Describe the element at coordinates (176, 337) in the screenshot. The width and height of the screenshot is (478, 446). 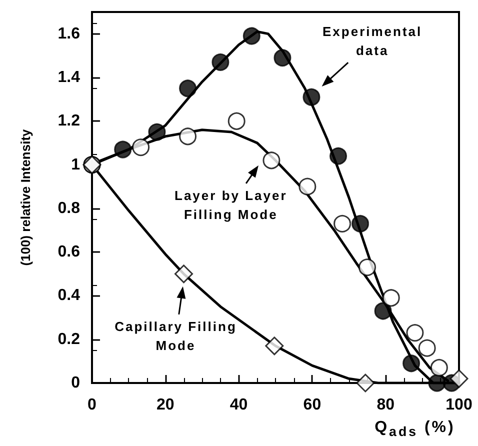
I see `annotation: Capillary Filling Mode` at that location.